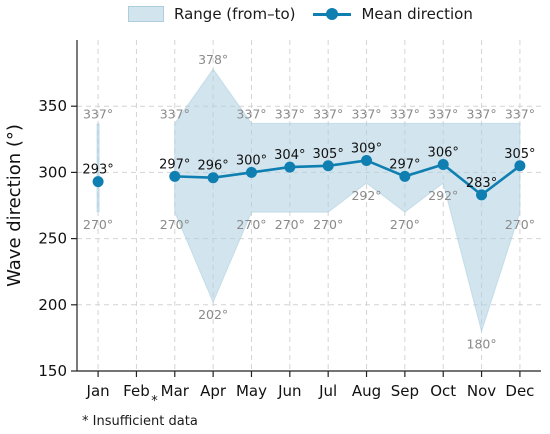  Describe the element at coordinates (175, 391) in the screenshot. I see `x-tick-label: Mar` at that location.